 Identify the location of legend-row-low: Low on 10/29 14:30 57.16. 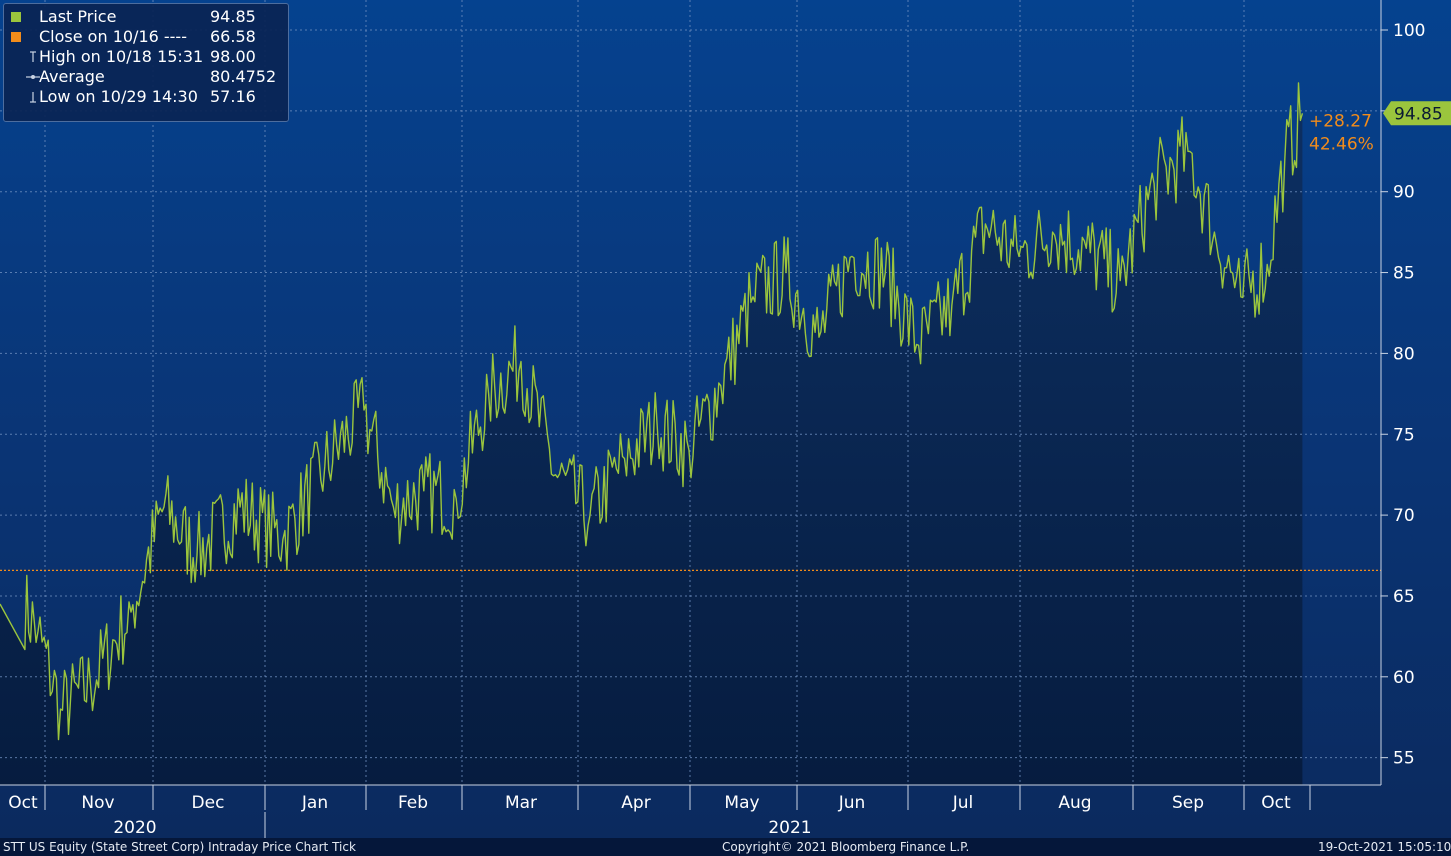
(146, 97).